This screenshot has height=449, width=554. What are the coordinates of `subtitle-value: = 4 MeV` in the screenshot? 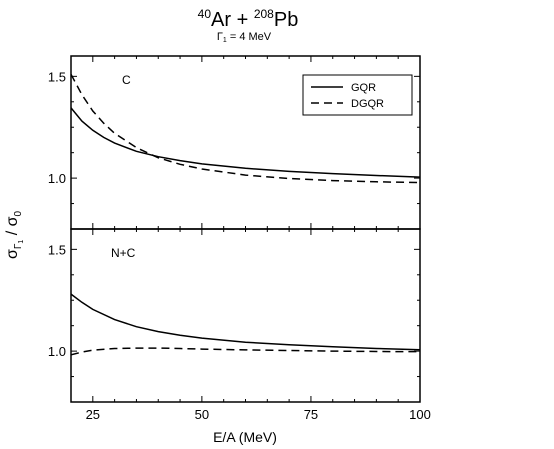 It's located at (249, 37).